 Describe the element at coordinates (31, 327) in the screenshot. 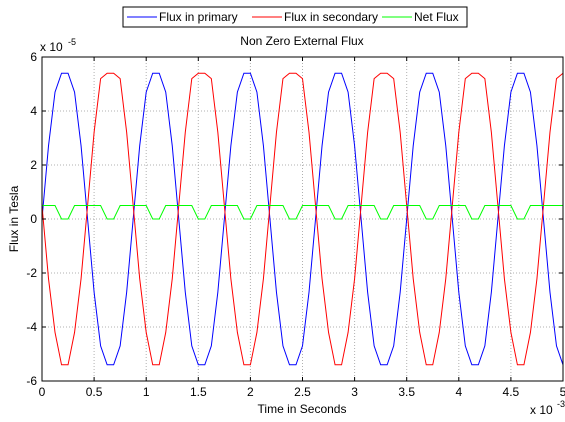

I see `y-tick-label: -4` at that location.